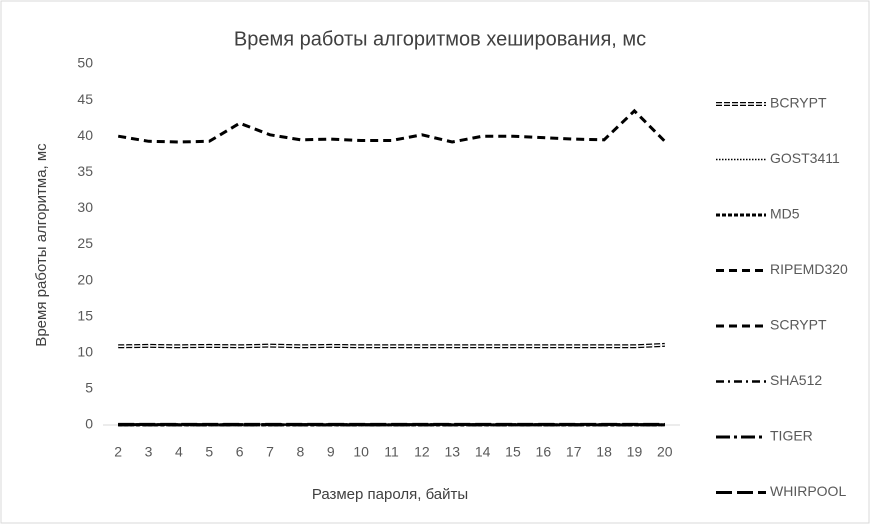  Describe the element at coordinates (805, 158) in the screenshot. I see `legend-label: GOST3411` at that location.